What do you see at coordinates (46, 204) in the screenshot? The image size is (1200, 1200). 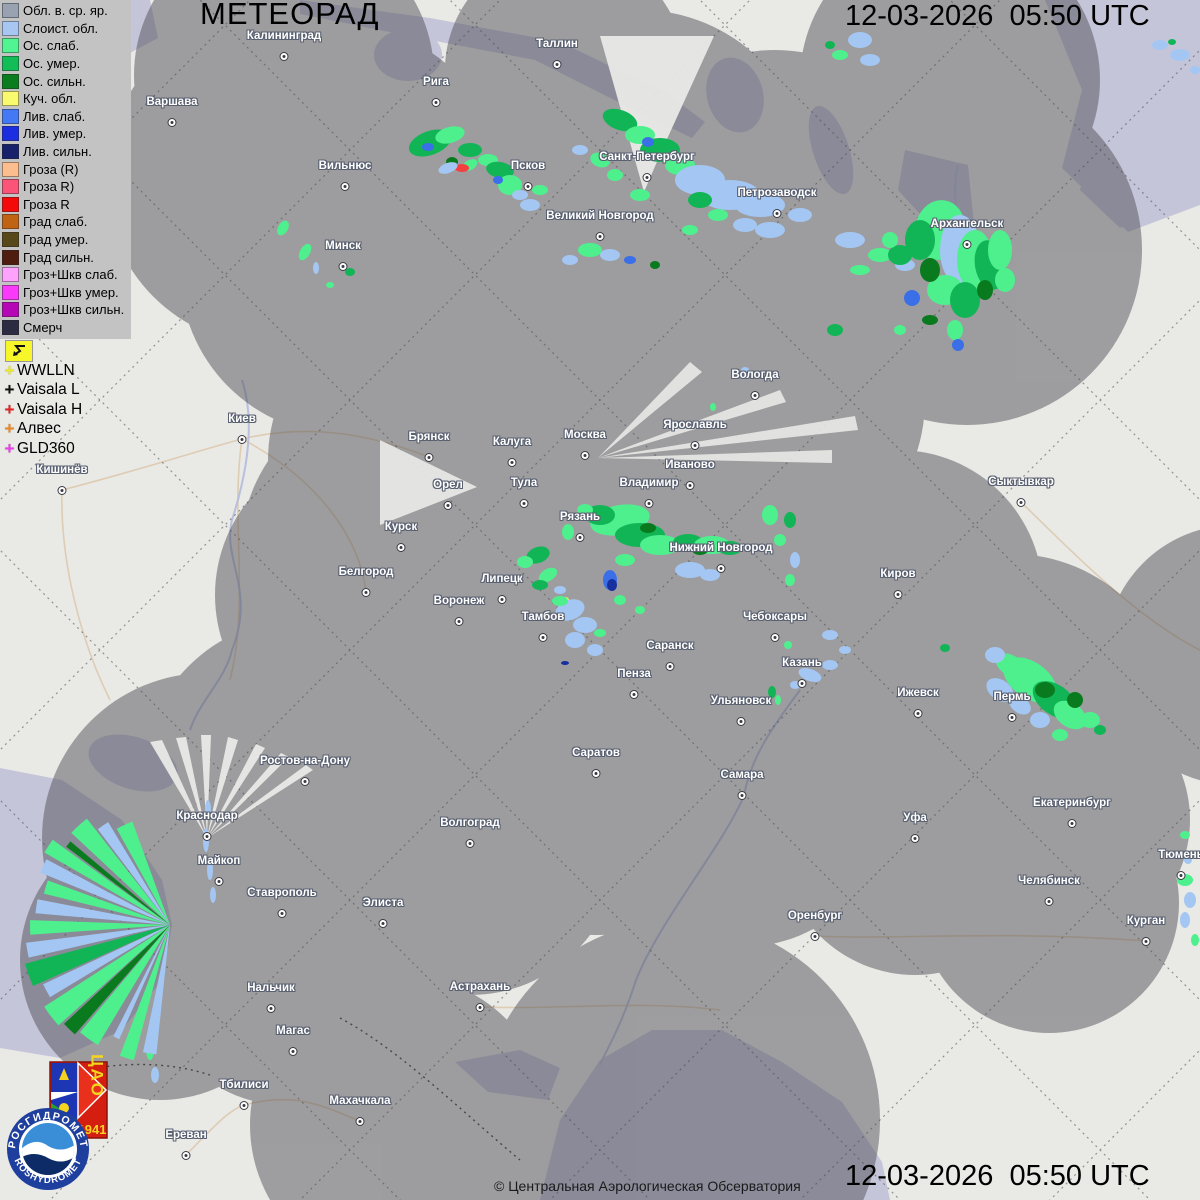 I see `legend-label: Гроза R` at bounding box center [46, 204].